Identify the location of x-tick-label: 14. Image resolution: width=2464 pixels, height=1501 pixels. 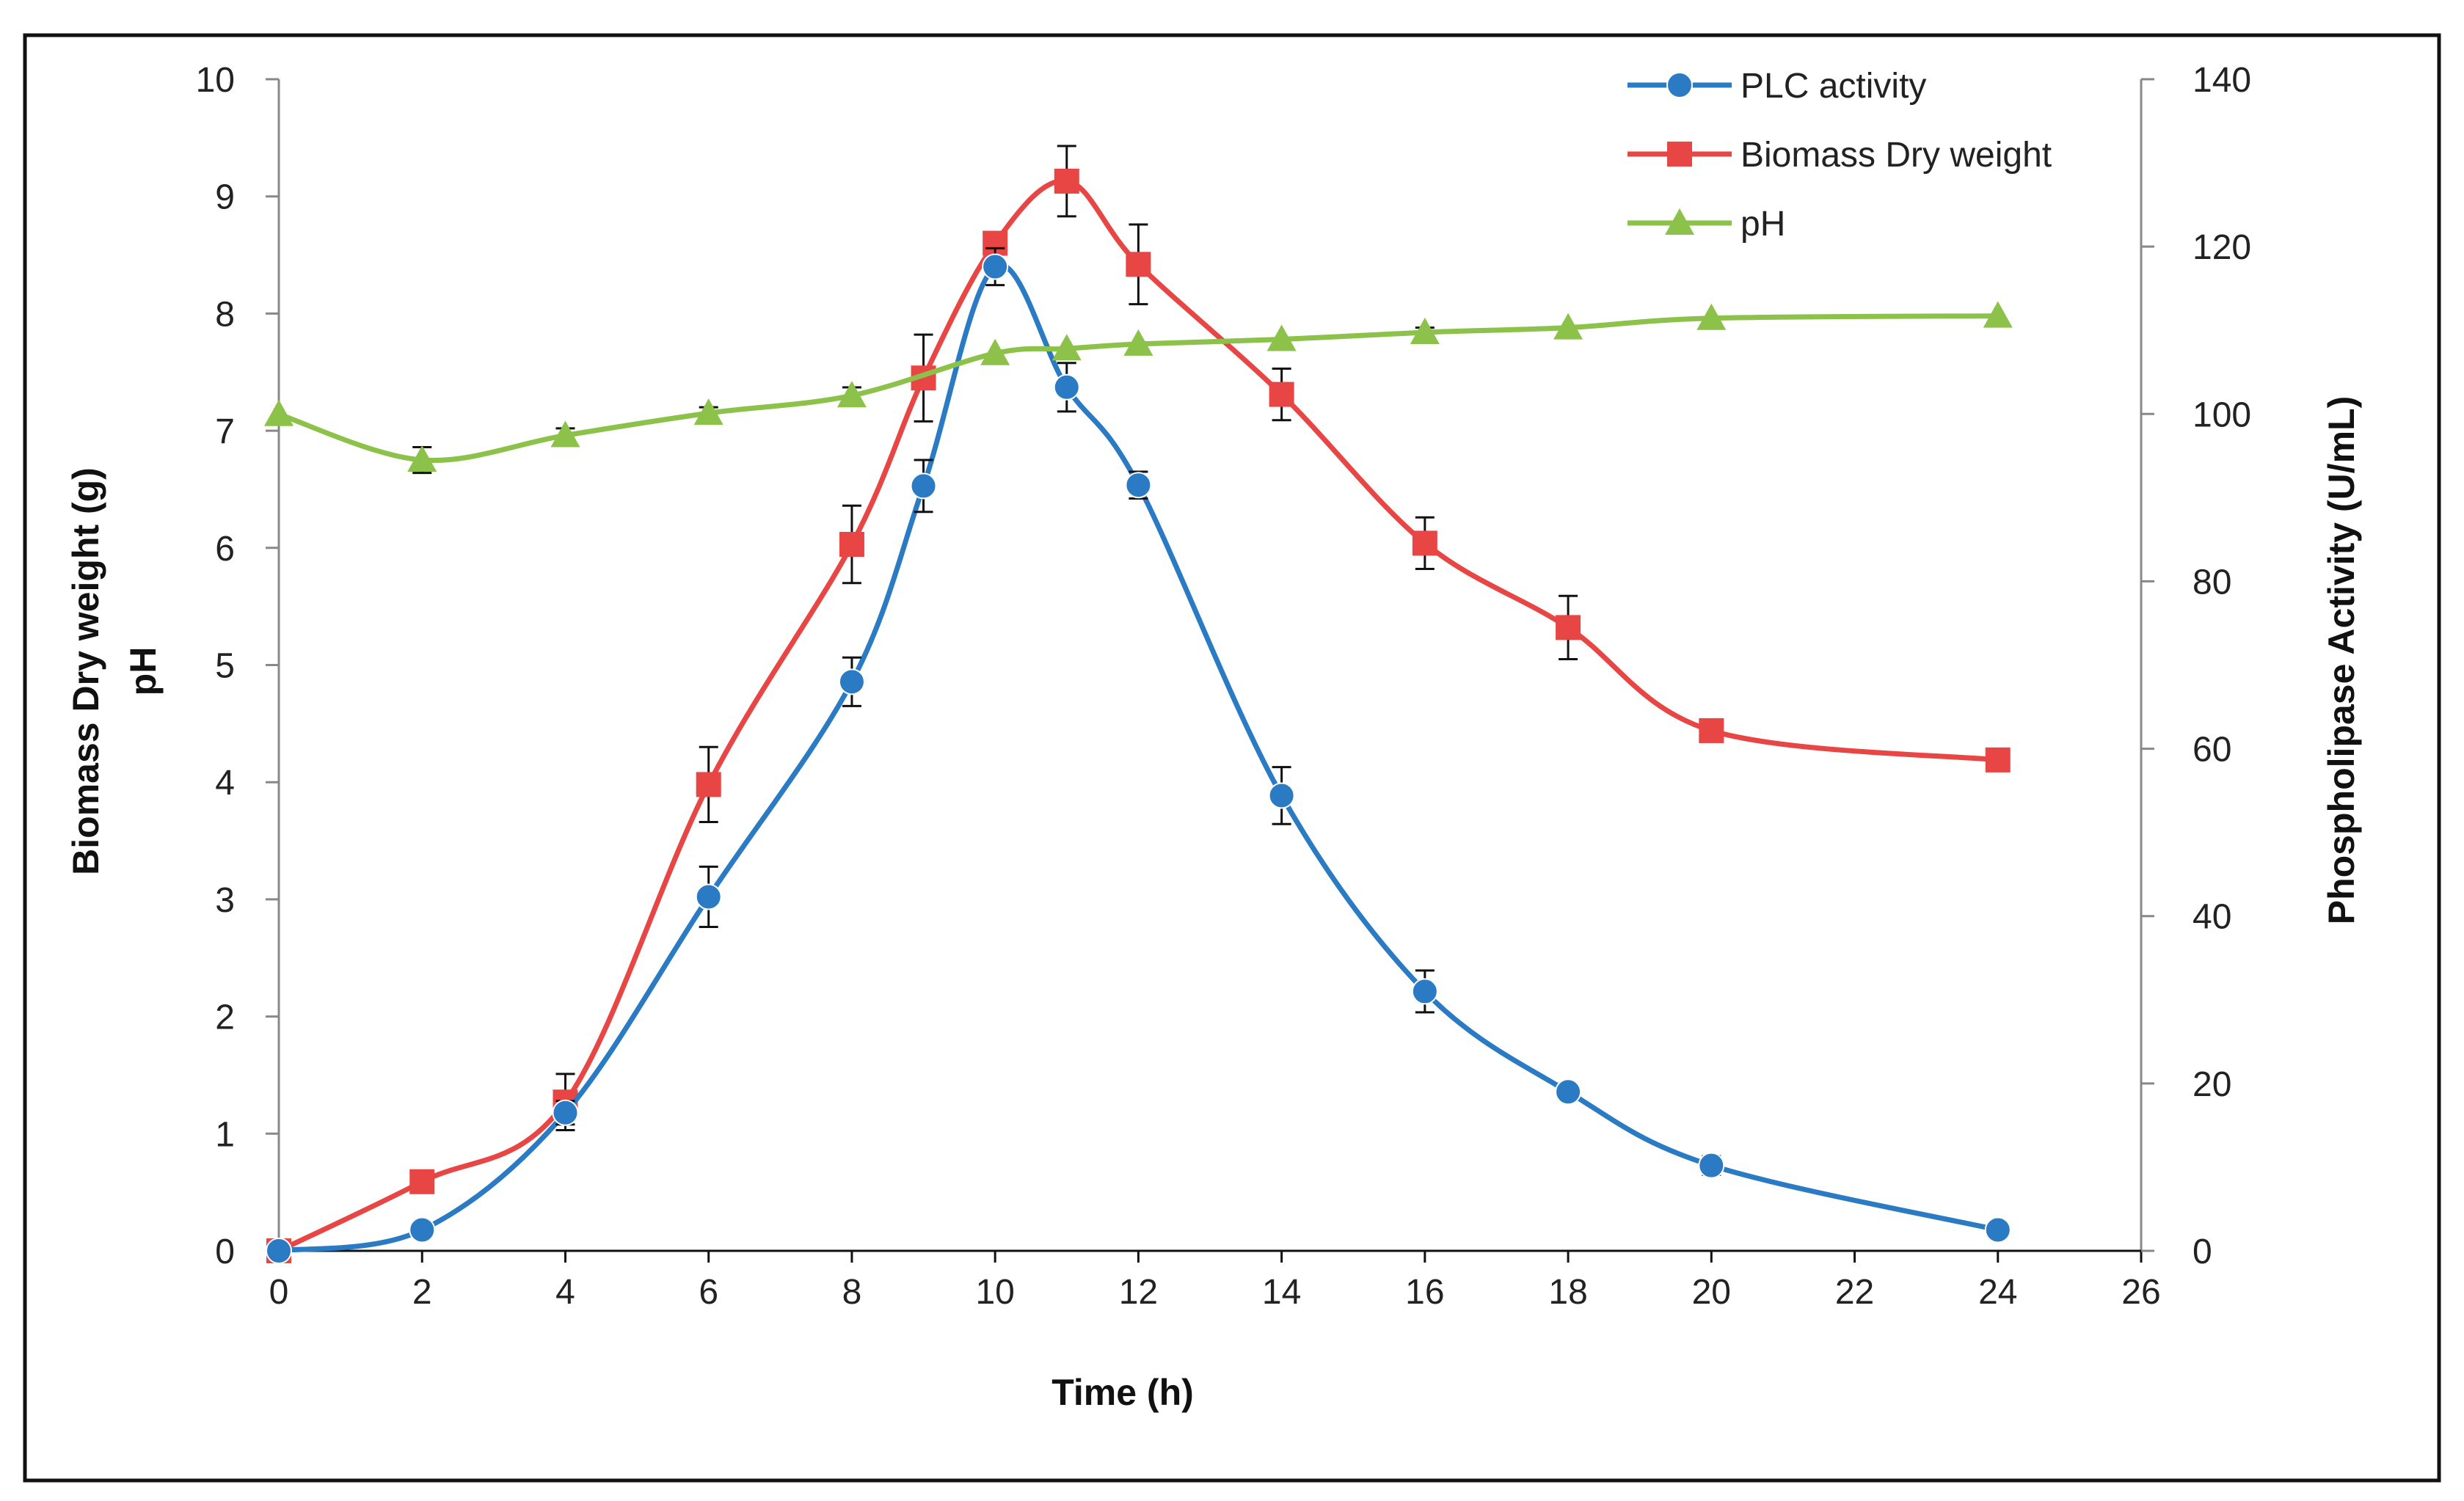
(1281, 1292).